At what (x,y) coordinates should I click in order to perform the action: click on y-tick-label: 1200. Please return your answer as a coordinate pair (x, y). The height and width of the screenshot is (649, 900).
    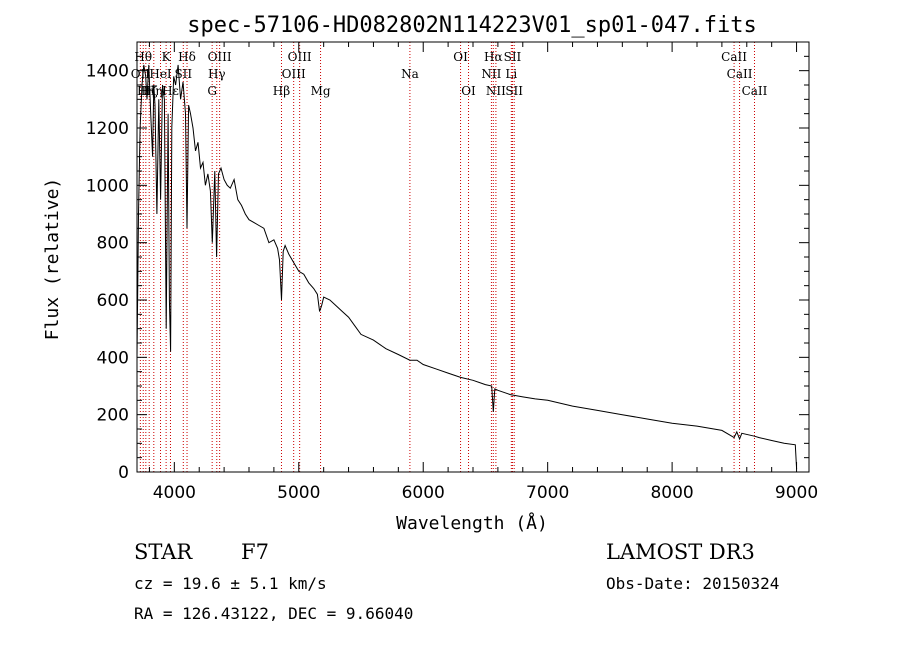
    Looking at the image, I should click on (107, 129).